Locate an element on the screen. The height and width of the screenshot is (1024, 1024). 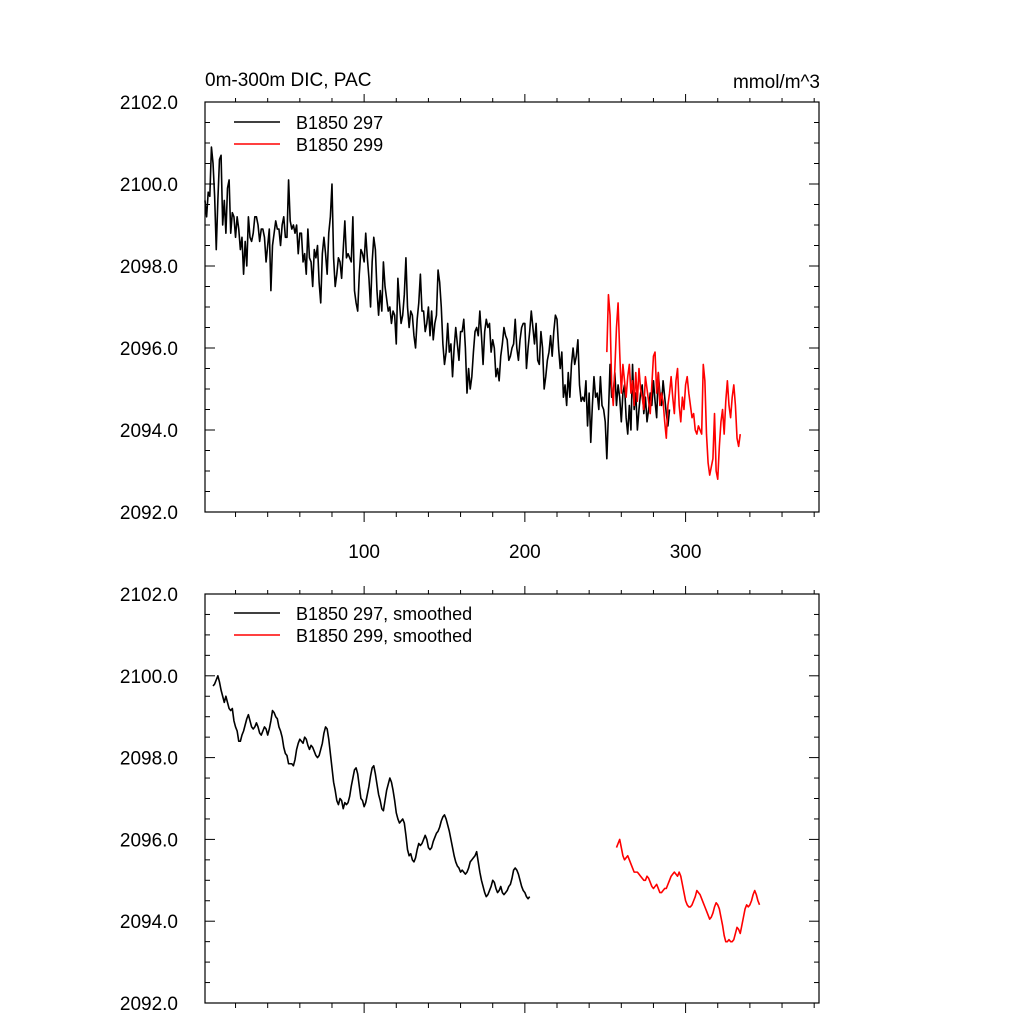
legend-label-b1850-297: B1850 297 is located at coordinates (339, 123).